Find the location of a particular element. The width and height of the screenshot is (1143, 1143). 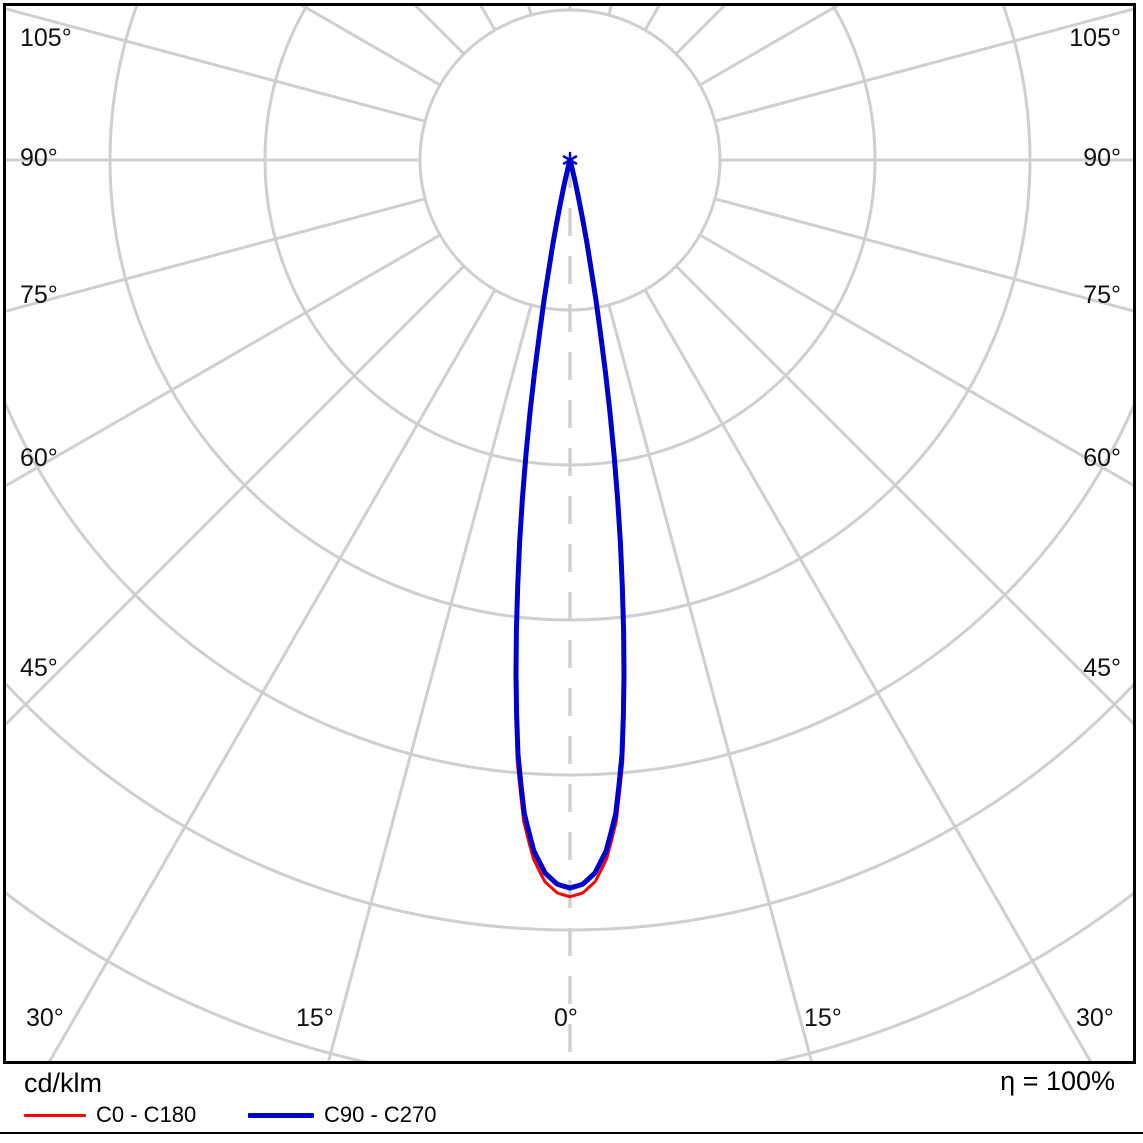

angle-label-right-45: 45° is located at coordinates (1102, 668).